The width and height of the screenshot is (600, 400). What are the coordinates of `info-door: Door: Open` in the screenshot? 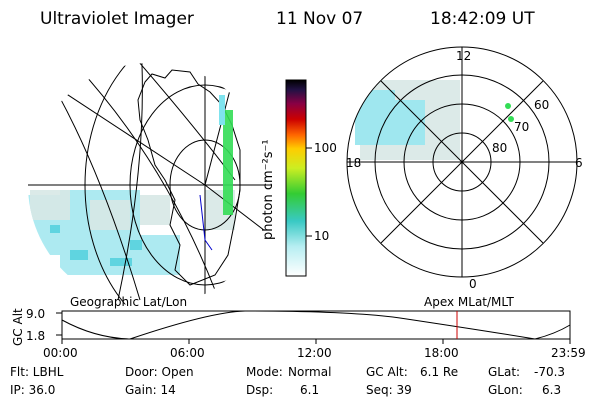 It's located at (159, 372).